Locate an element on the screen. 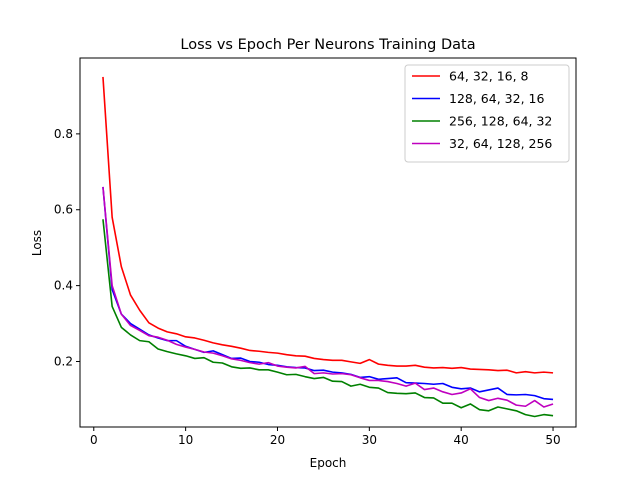 The image size is (640, 480). legend-entry-label: 128, 64, 32, 16 is located at coordinates (496, 98).